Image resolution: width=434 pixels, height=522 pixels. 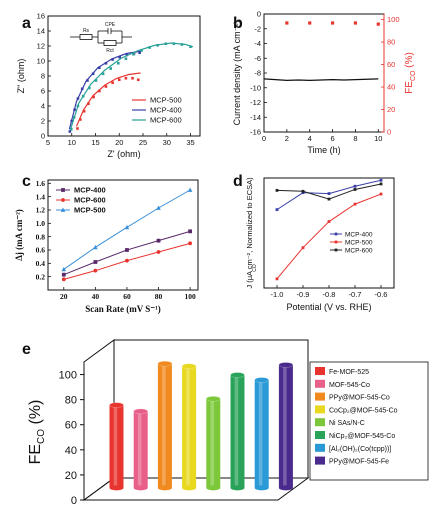 What do you see at coordinates (41, 276) in the screenshot?
I see `panel-c-y-tick-label: 0.2` at bounding box center [41, 276].